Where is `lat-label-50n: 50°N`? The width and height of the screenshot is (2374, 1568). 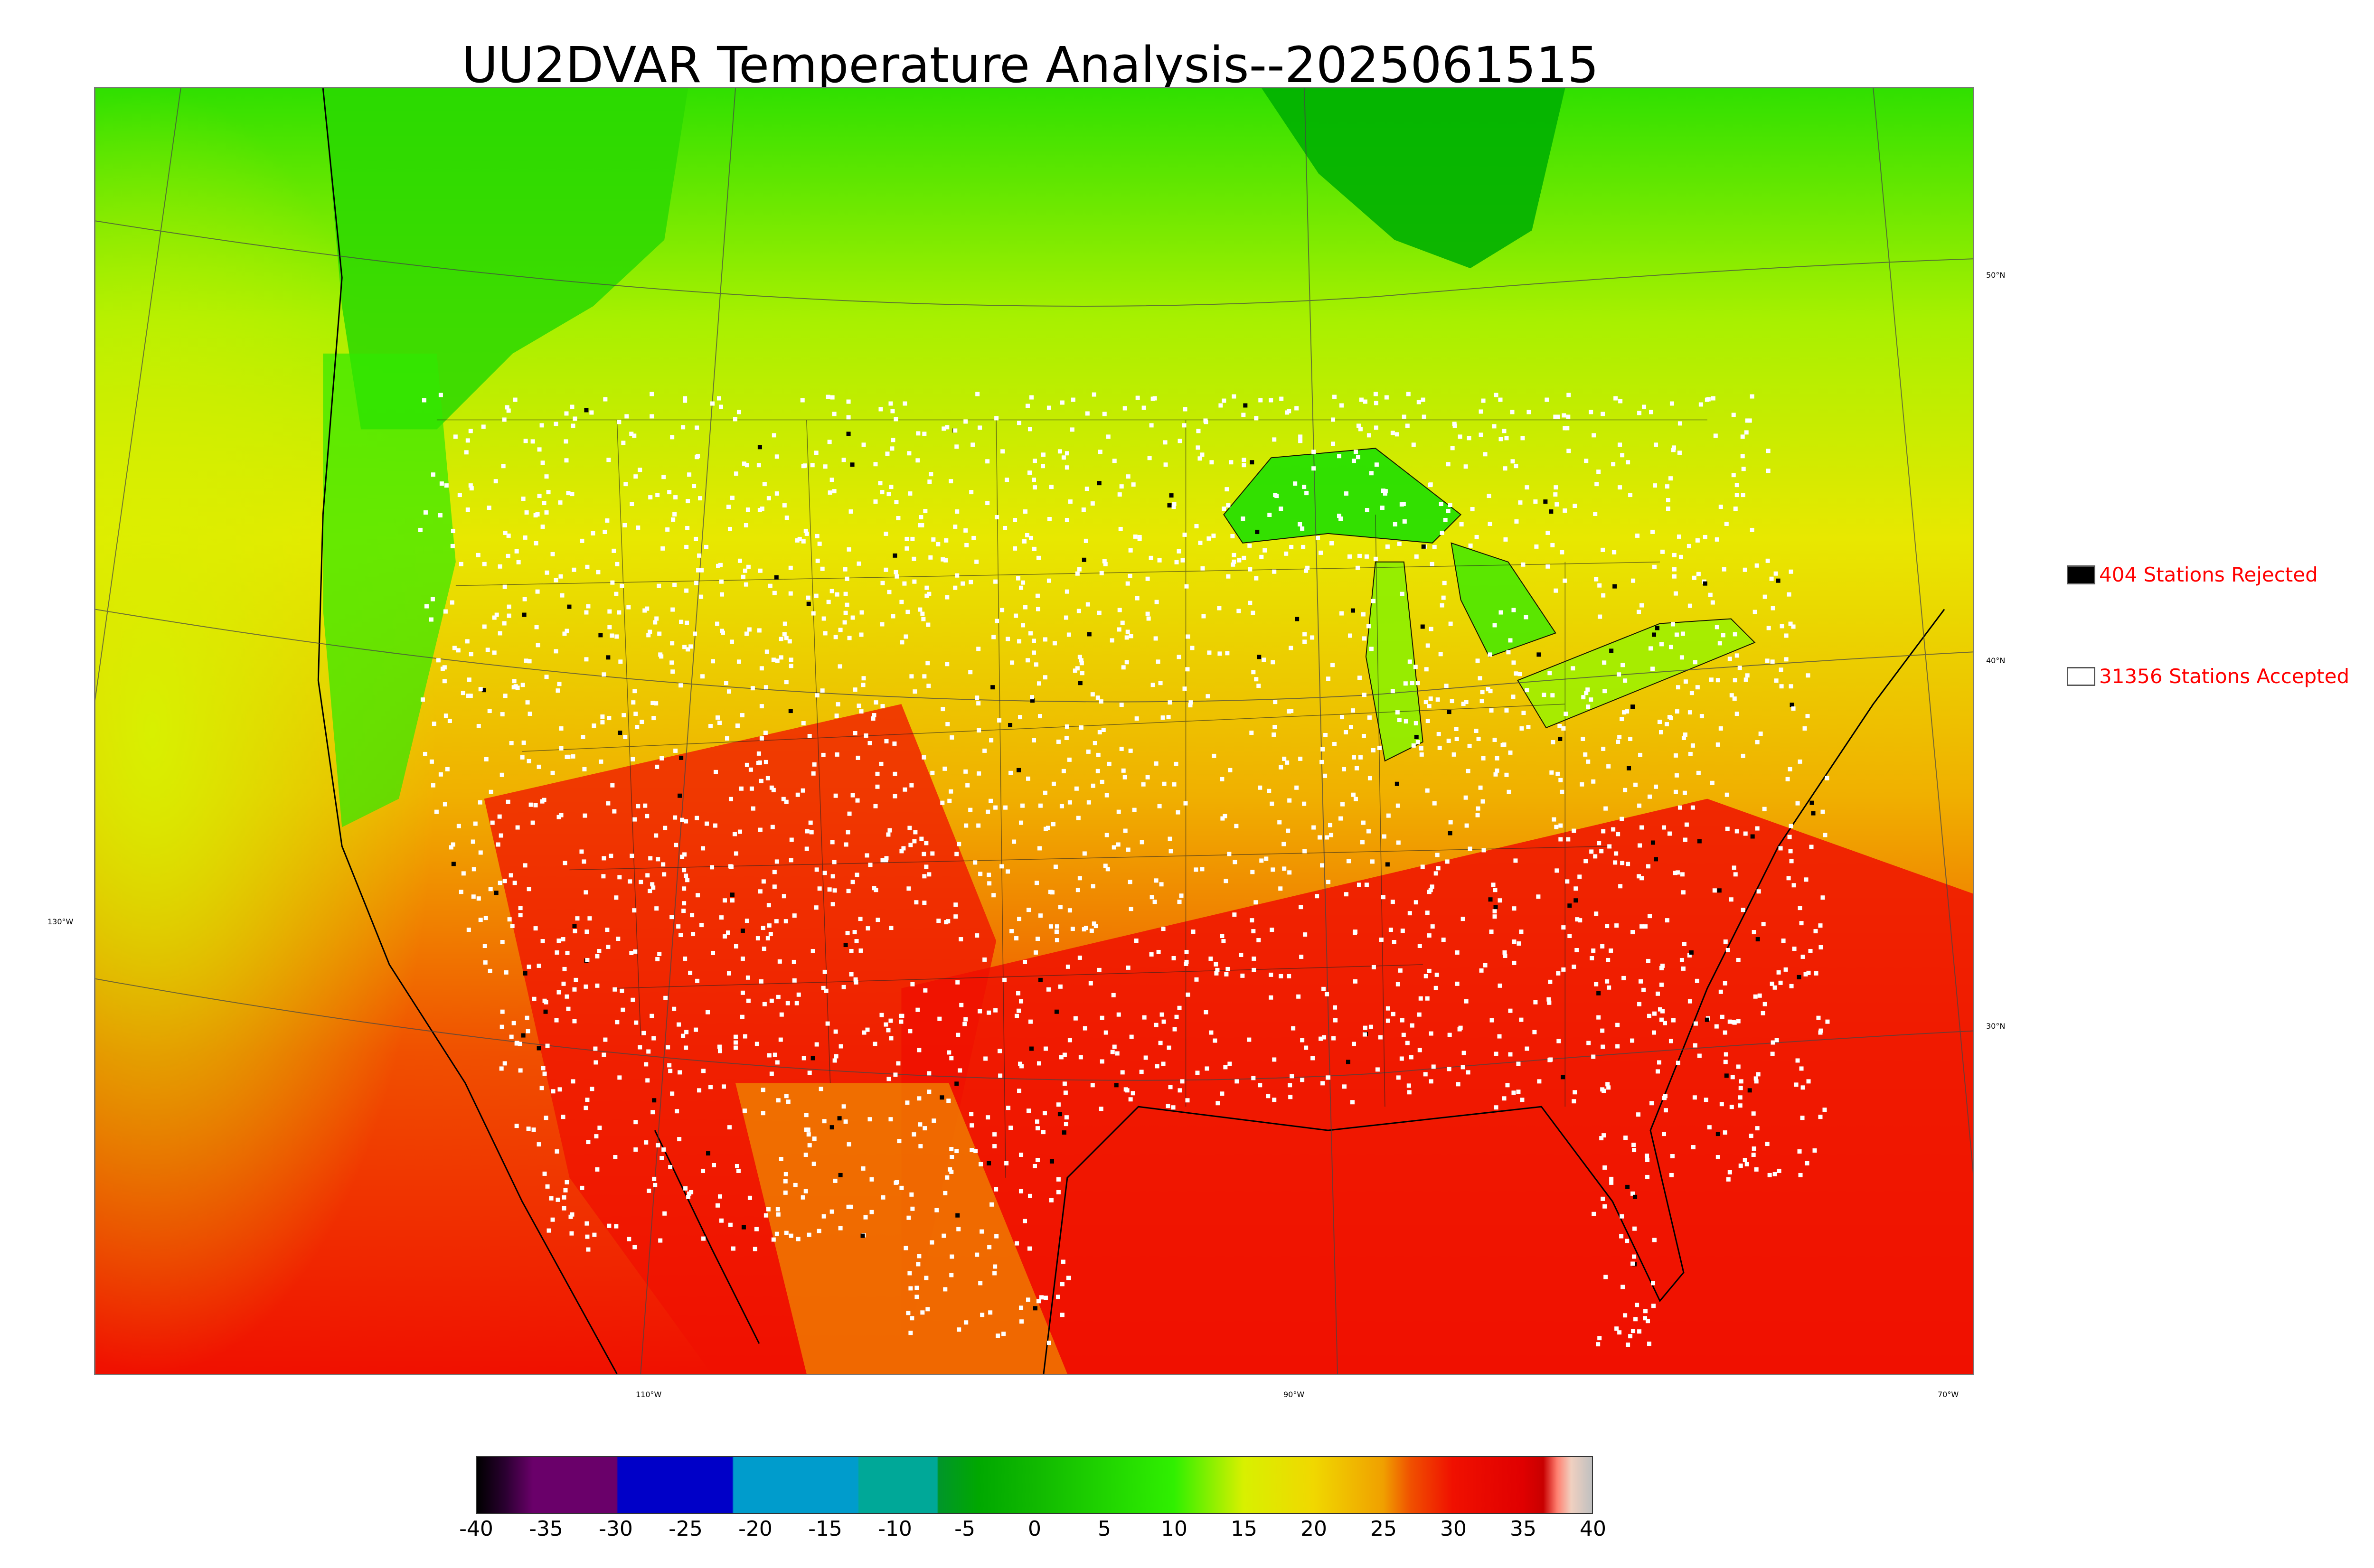 lat-label-50n: 50°N is located at coordinates (1996, 275).